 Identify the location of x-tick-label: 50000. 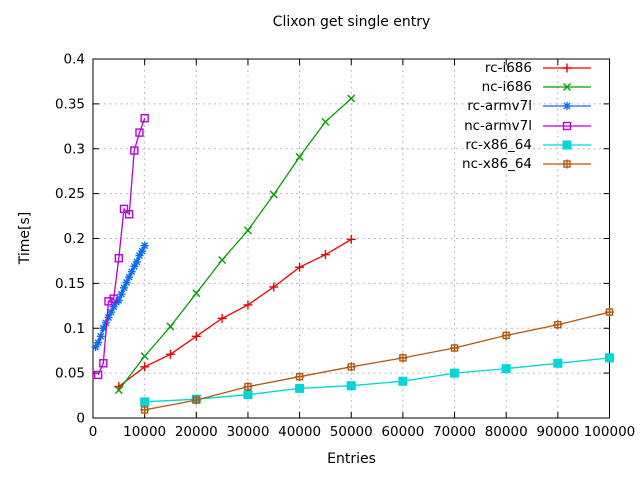
(351, 432).